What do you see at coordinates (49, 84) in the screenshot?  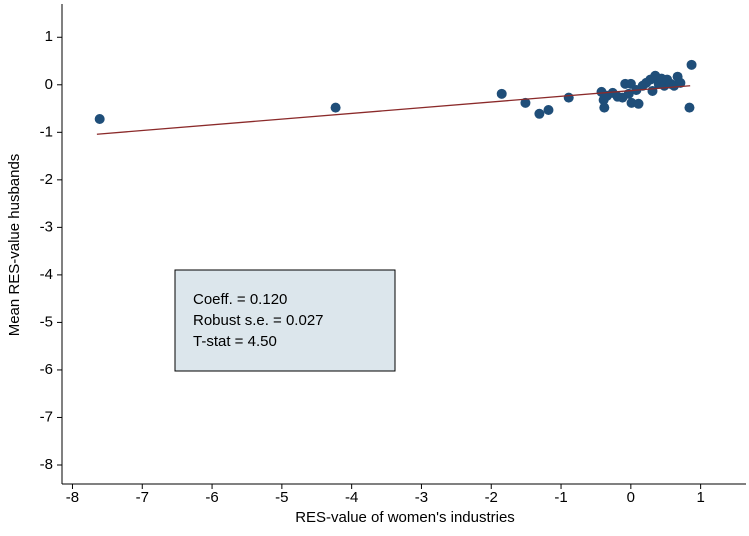 I see `y-tick-label: 0` at bounding box center [49, 84].